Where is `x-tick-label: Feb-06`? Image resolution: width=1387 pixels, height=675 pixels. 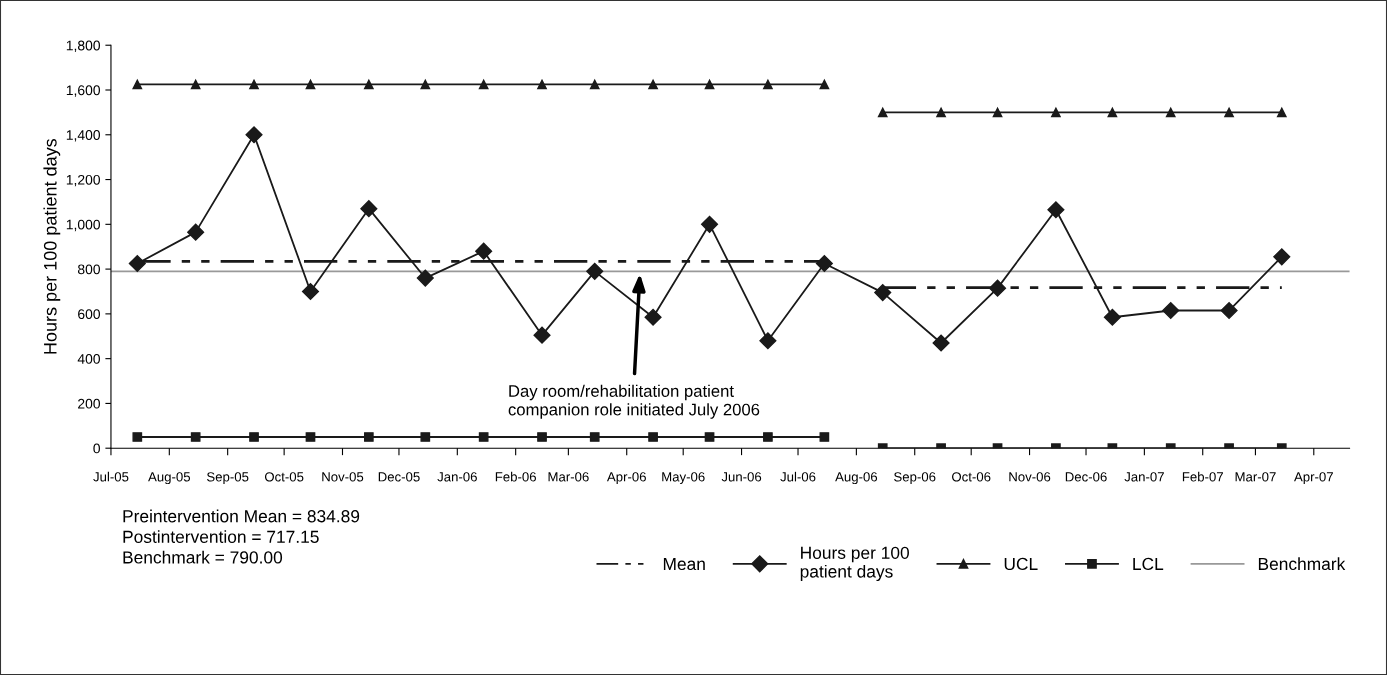 x-tick-label: Feb-06 is located at coordinates (515, 476).